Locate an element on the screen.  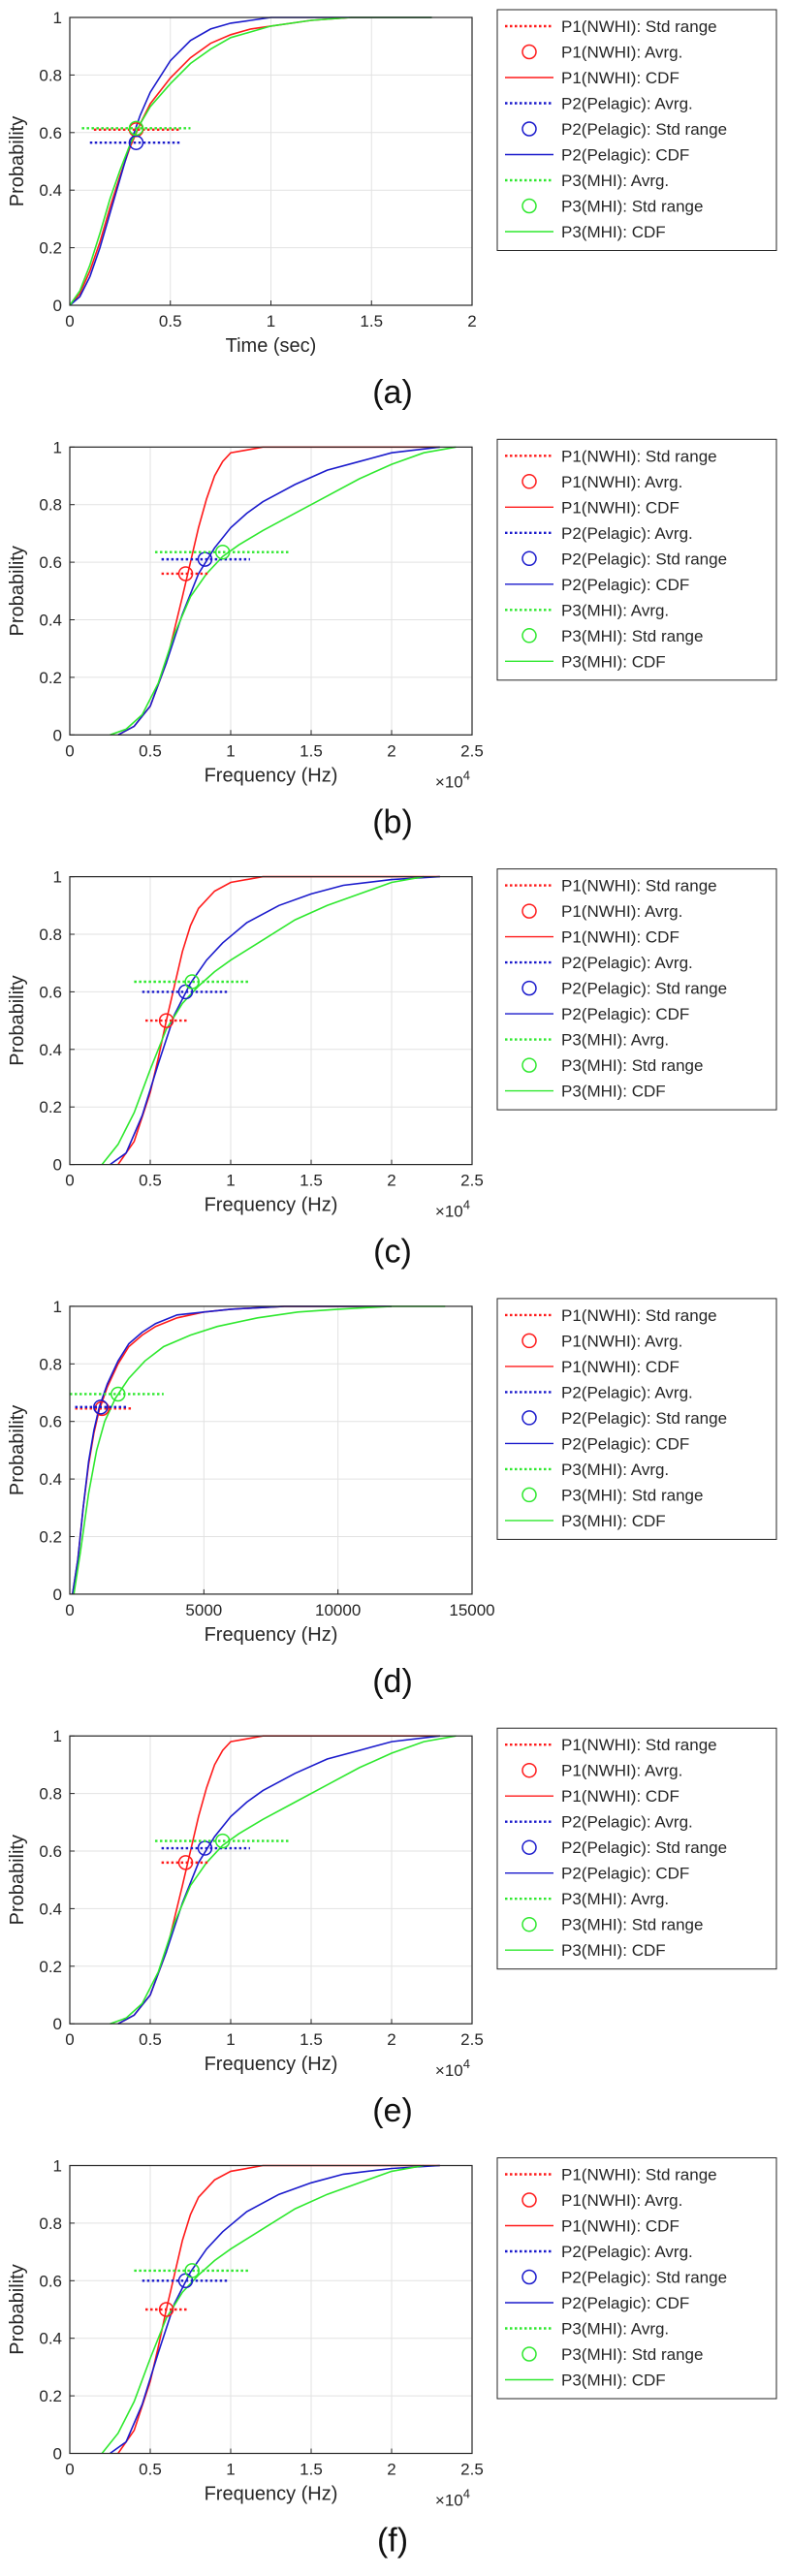
legend-entry-label: P2(Pelagic): CDF is located at coordinates (625, 1014).